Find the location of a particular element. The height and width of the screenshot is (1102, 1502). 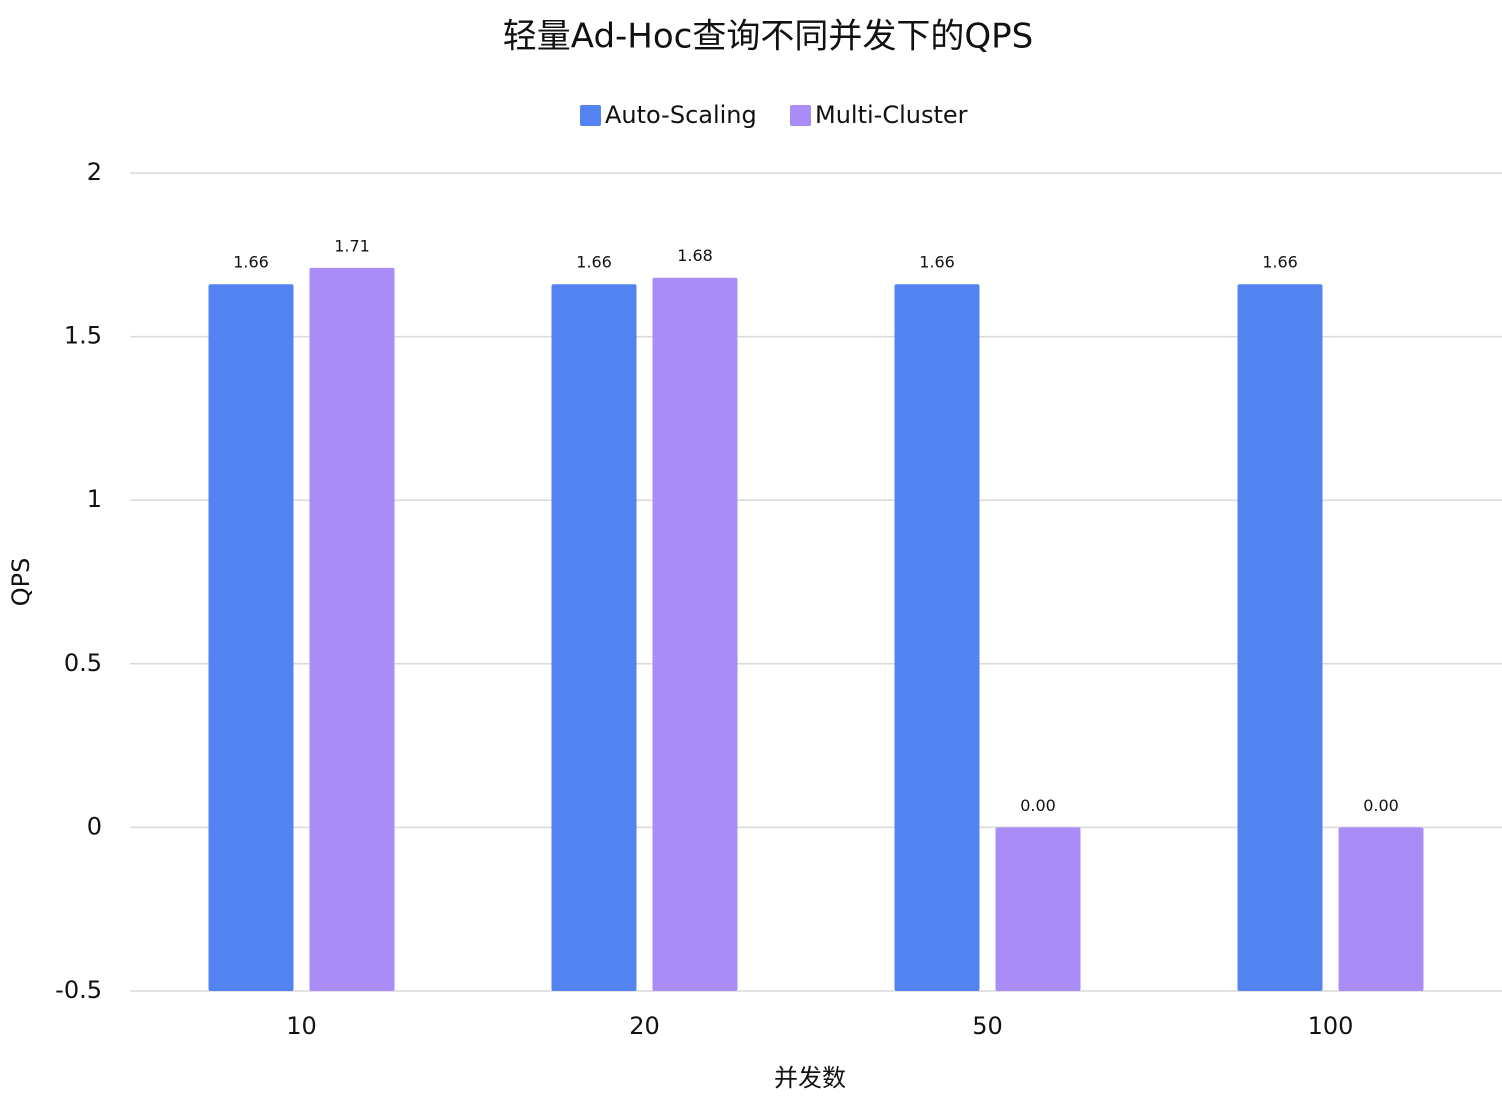

value-label: 1.68 is located at coordinates (695, 255).